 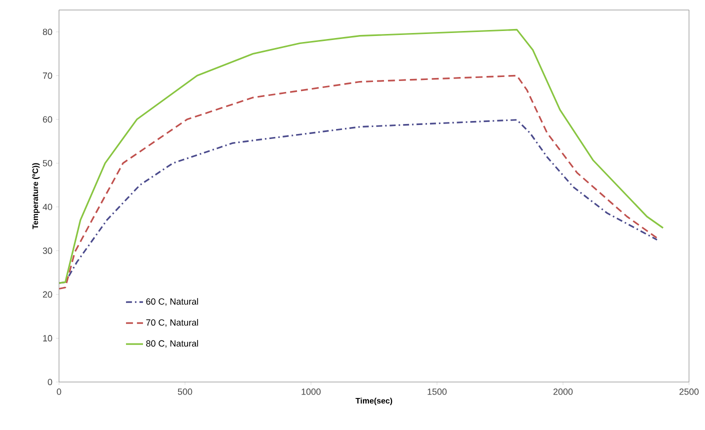 I want to click on x-tick-label: 1000, so click(x=311, y=391).